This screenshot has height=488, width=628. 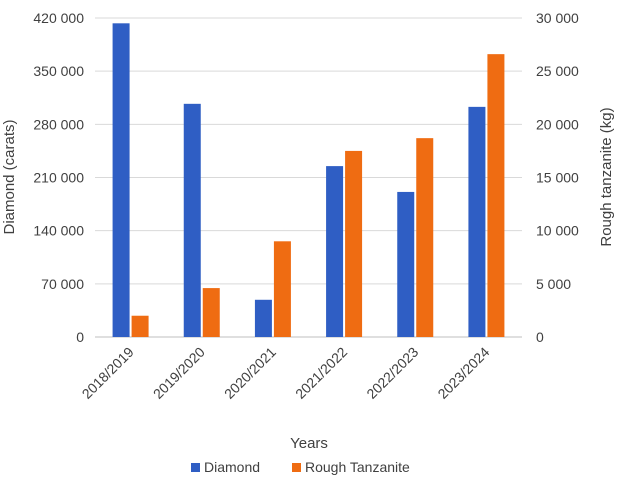 What do you see at coordinates (557, 231) in the screenshot?
I see `y2-tick-label: 10 000` at bounding box center [557, 231].